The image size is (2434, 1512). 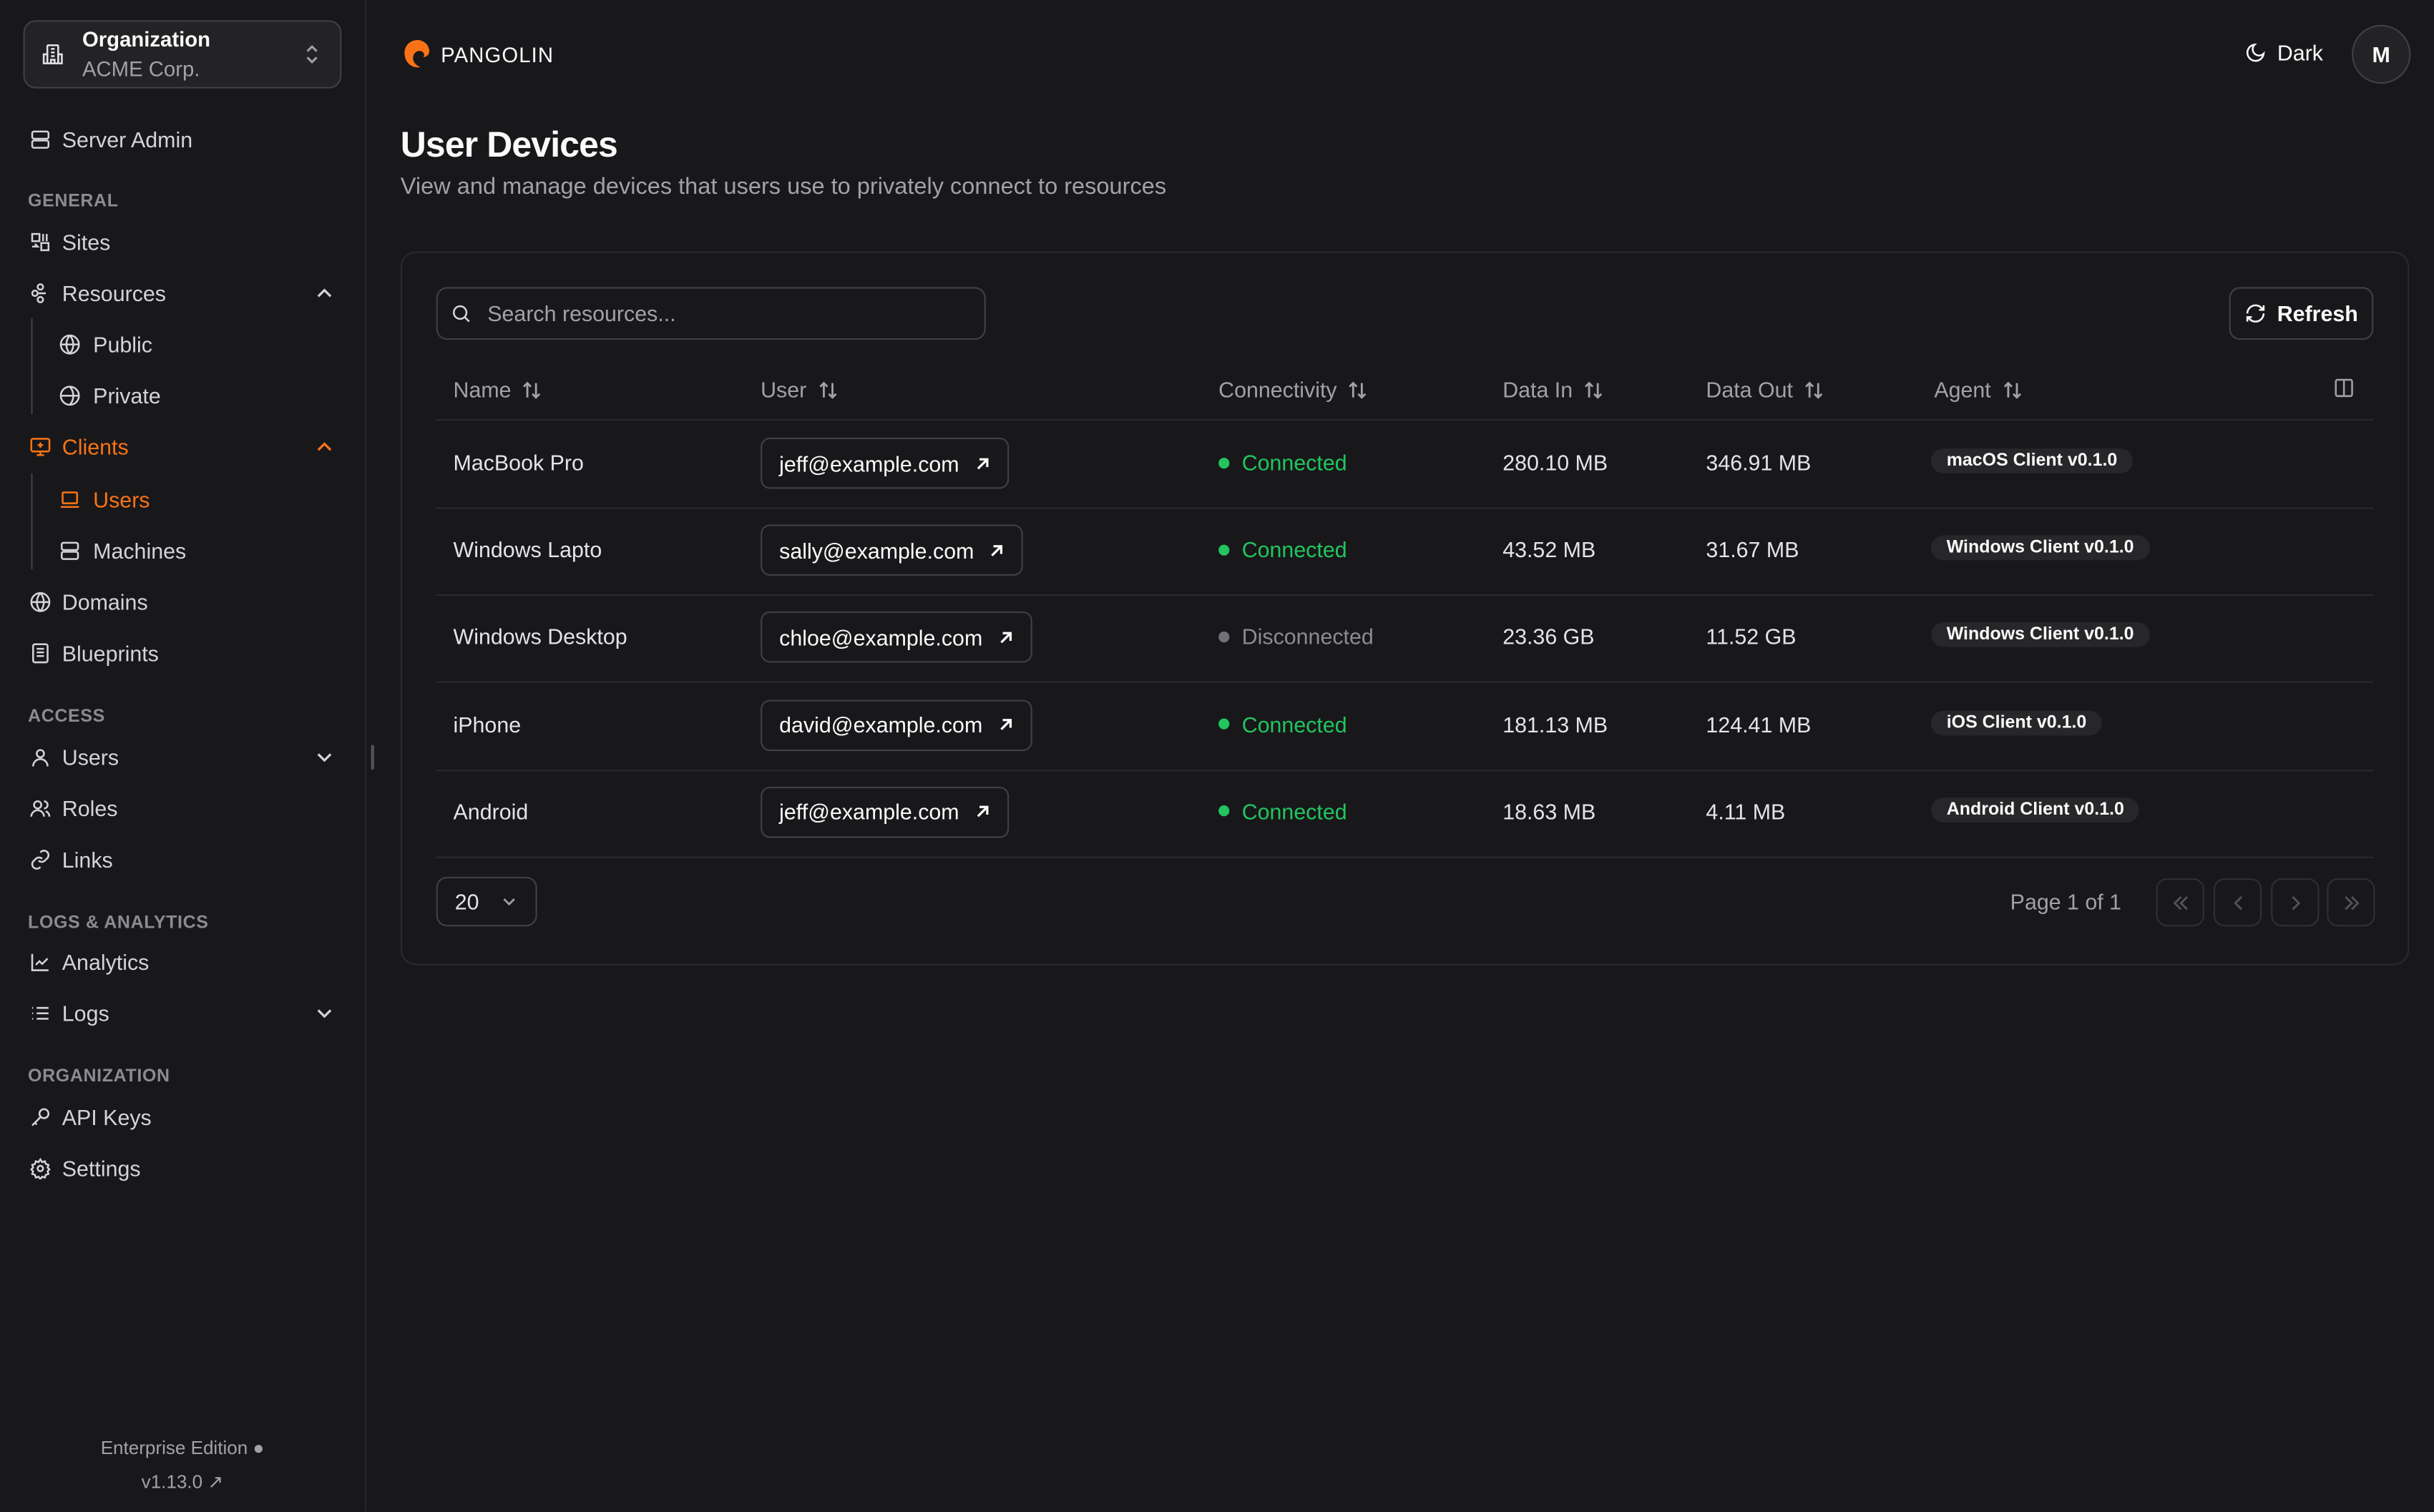 I want to click on data-out: 4.11 MB, so click(x=1746, y=811).